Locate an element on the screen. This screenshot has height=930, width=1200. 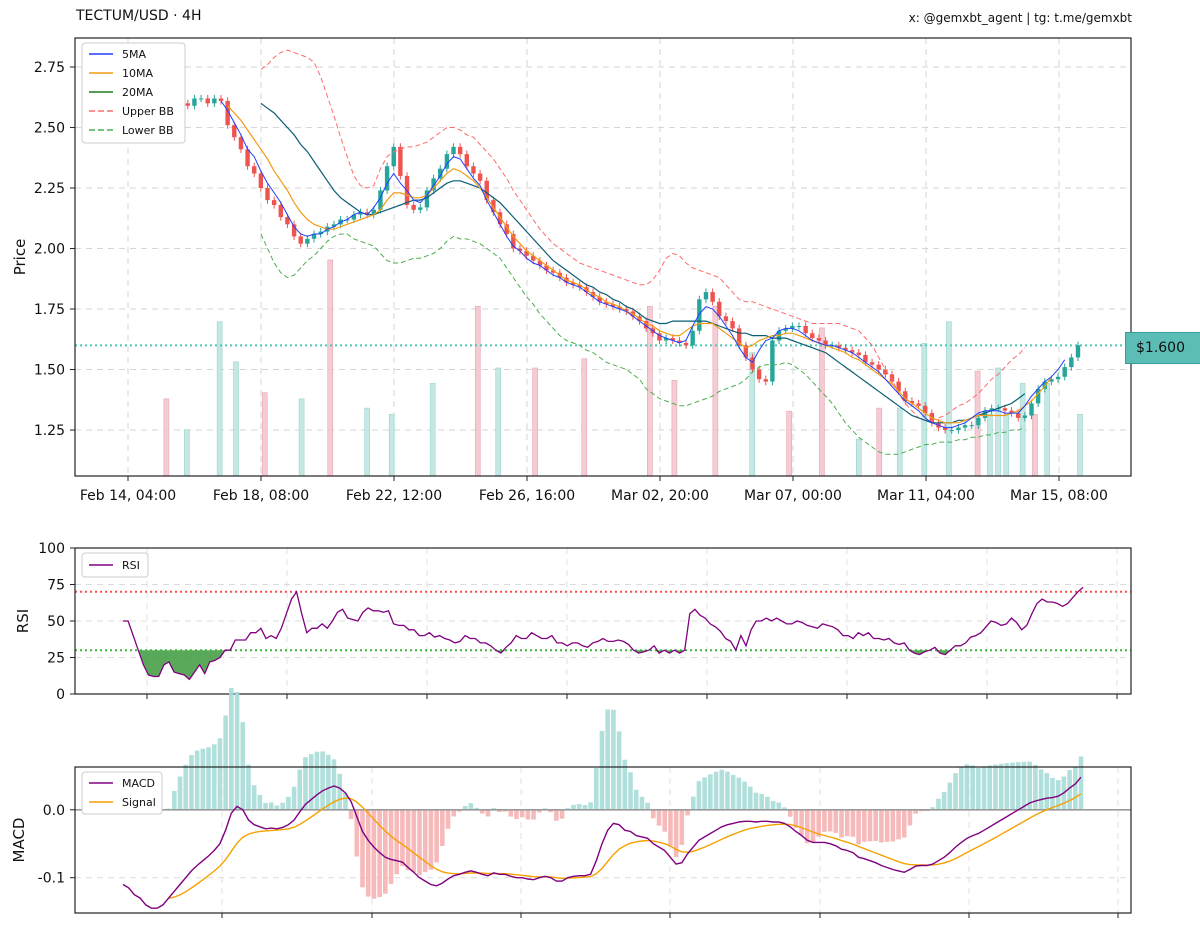
price-y-tick-label: 1.50 is located at coordinates (49, 371).